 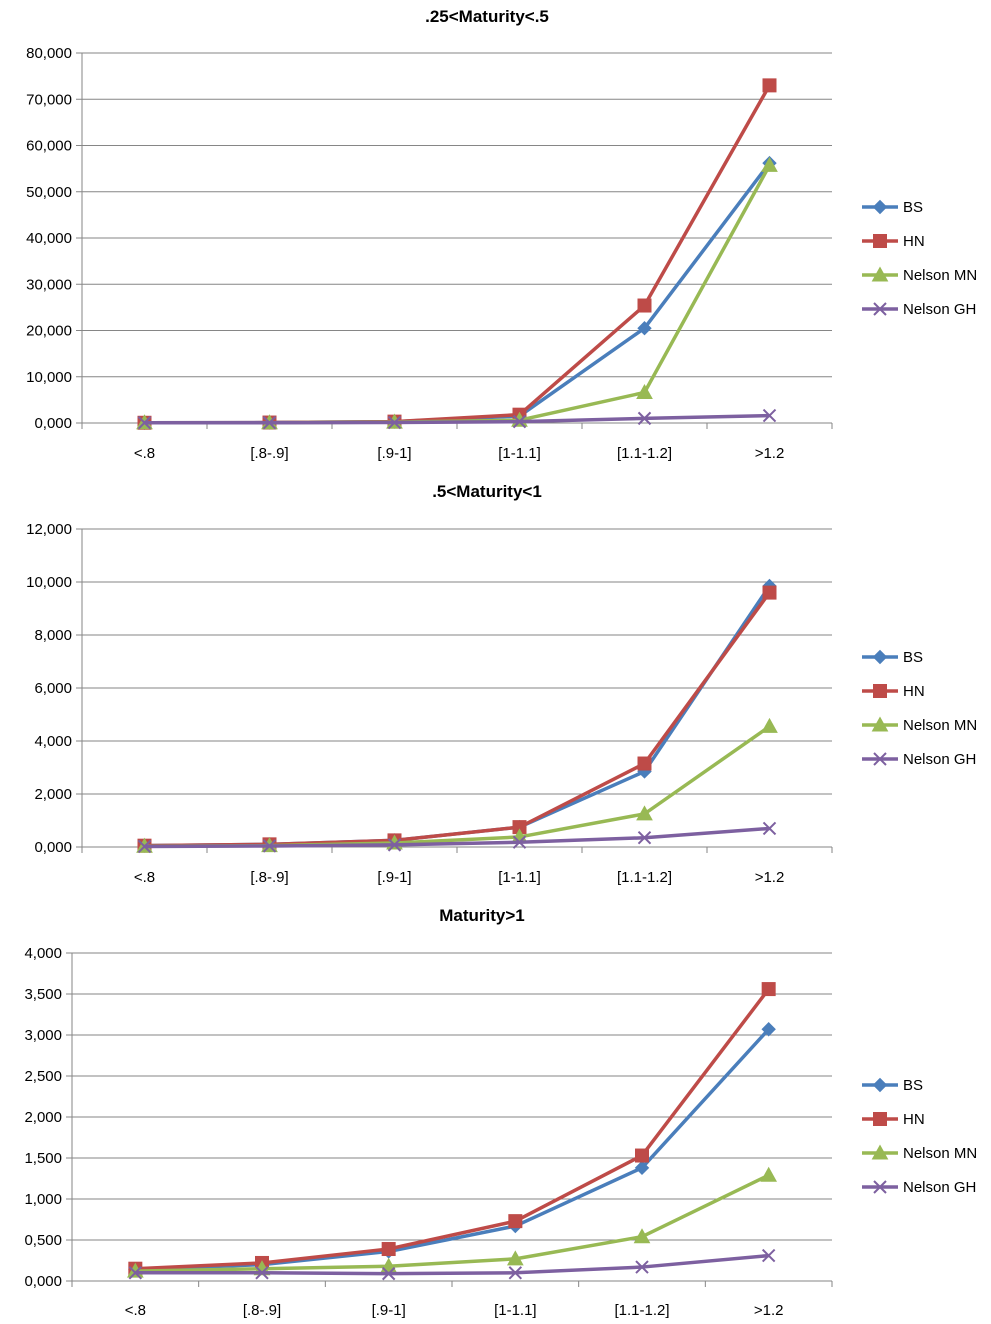 What do you see at coordinates (135, 1310) in the screenshot?
I see `x-tick-label: <.8` at bounding box center [135, 1310].